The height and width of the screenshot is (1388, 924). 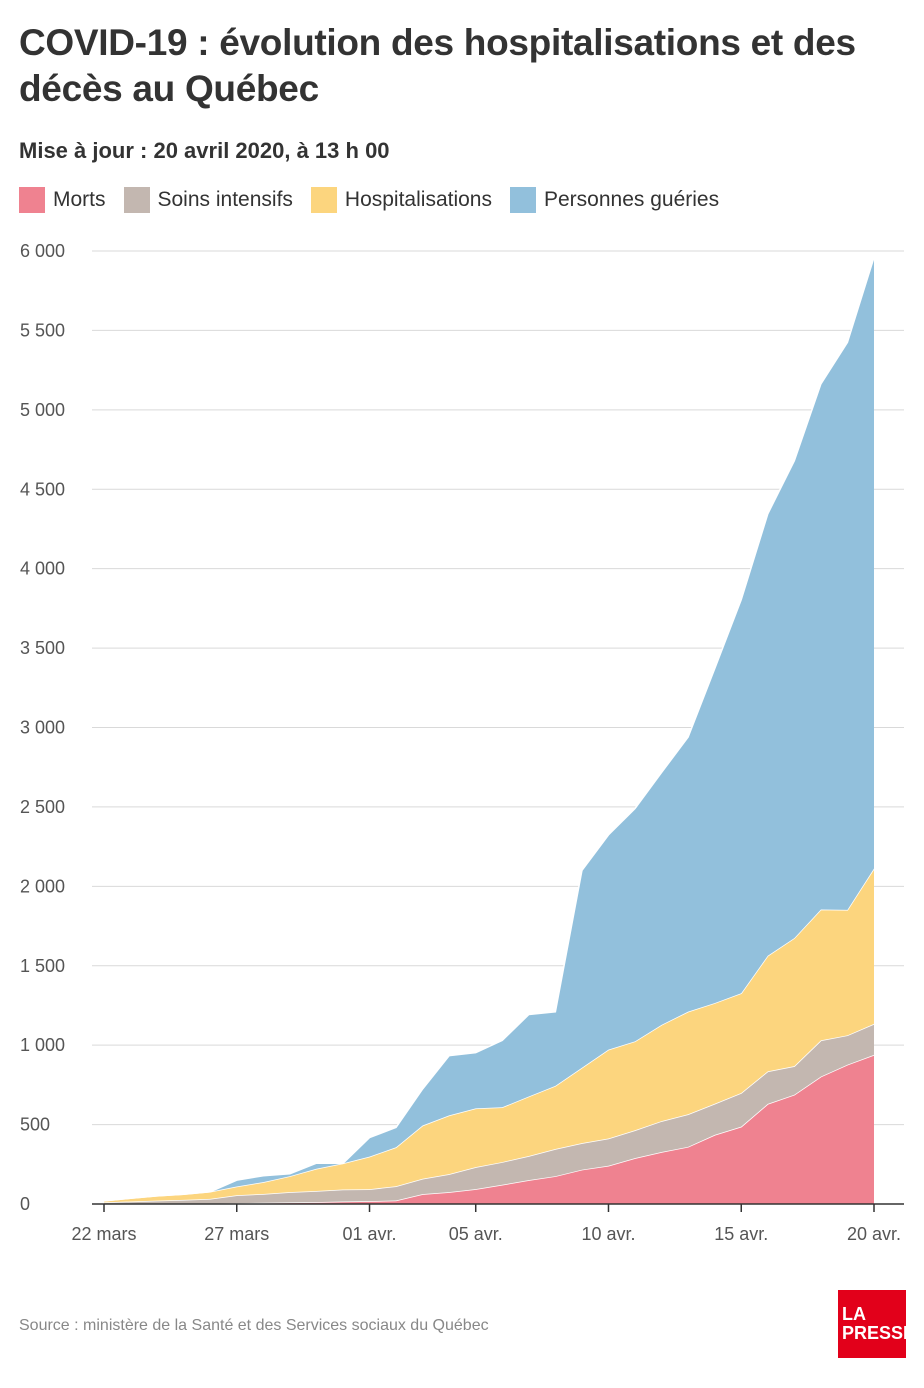 I want to click on legend-swatch-personnes-gueries, so click(x=522, y=200).